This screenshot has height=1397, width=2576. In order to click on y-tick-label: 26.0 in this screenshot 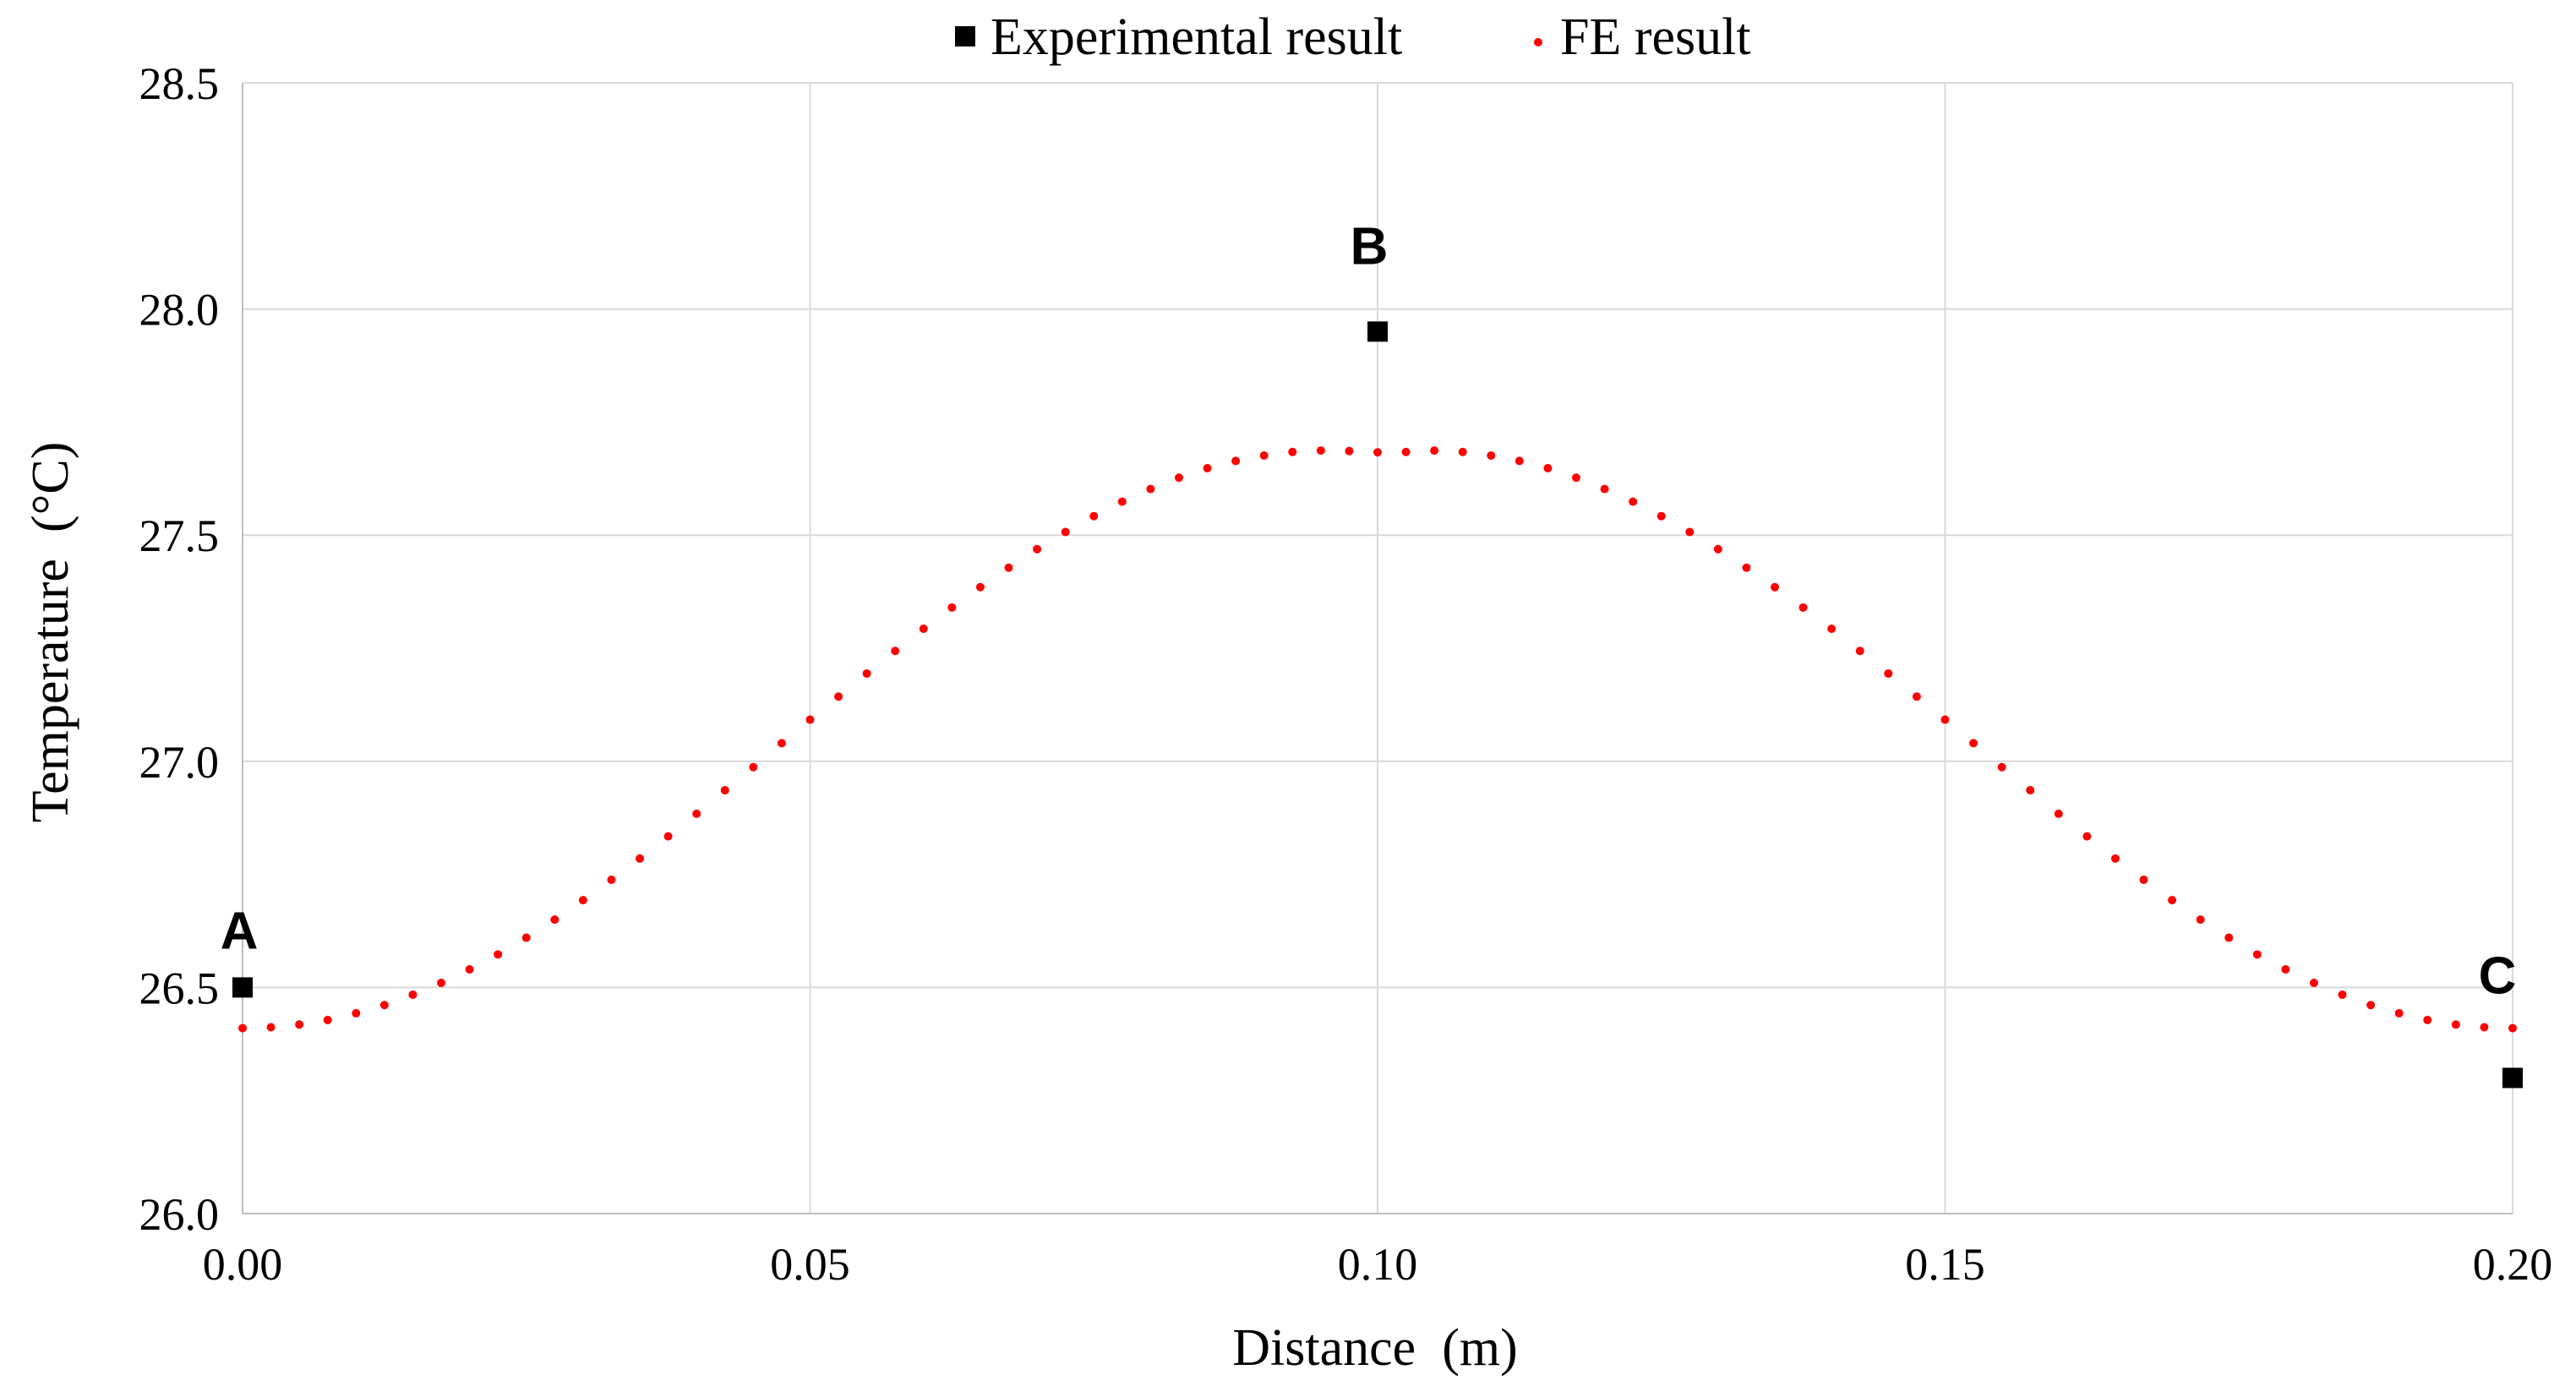, I will do `click(179, 1214)`.